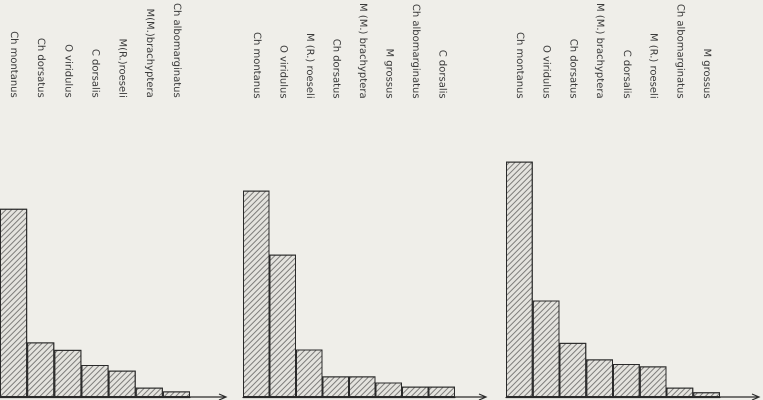 This screenshot has height=400, width=763. I want to click on x-tick-label: M(R.)roeseli, so click(122, 68).